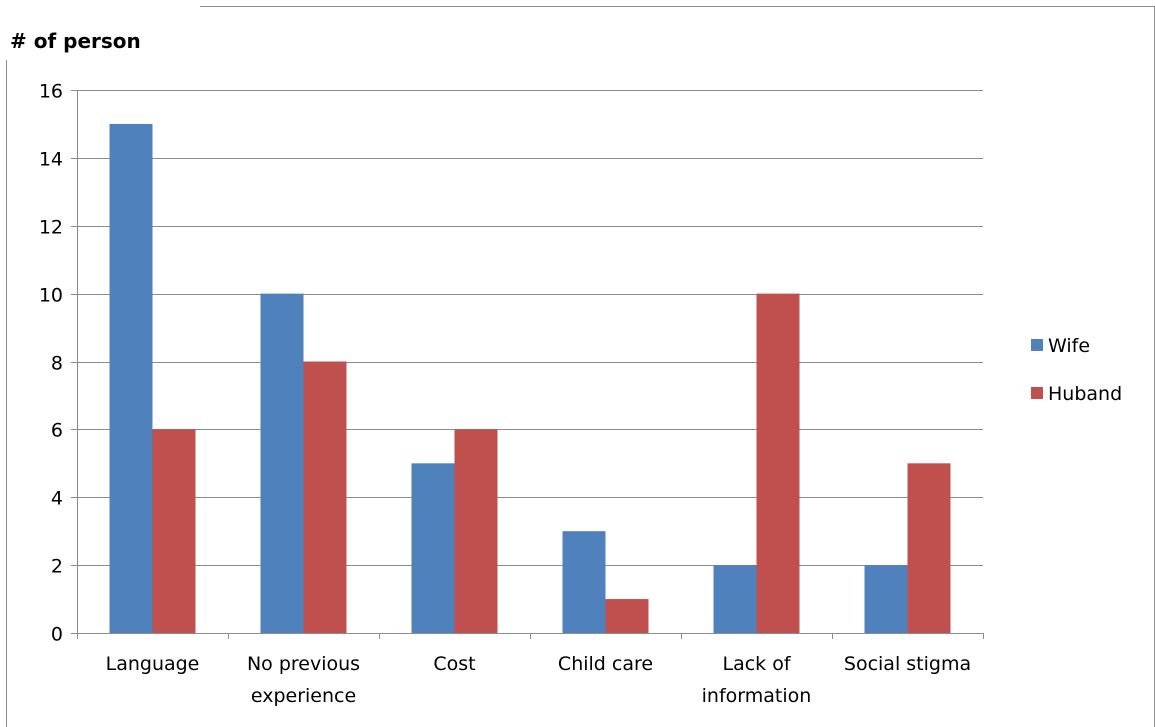 Image resolution: width=1155 pixels, height=727 pixels. I want to click on y-axis-title: # of person, so click(75, 41).